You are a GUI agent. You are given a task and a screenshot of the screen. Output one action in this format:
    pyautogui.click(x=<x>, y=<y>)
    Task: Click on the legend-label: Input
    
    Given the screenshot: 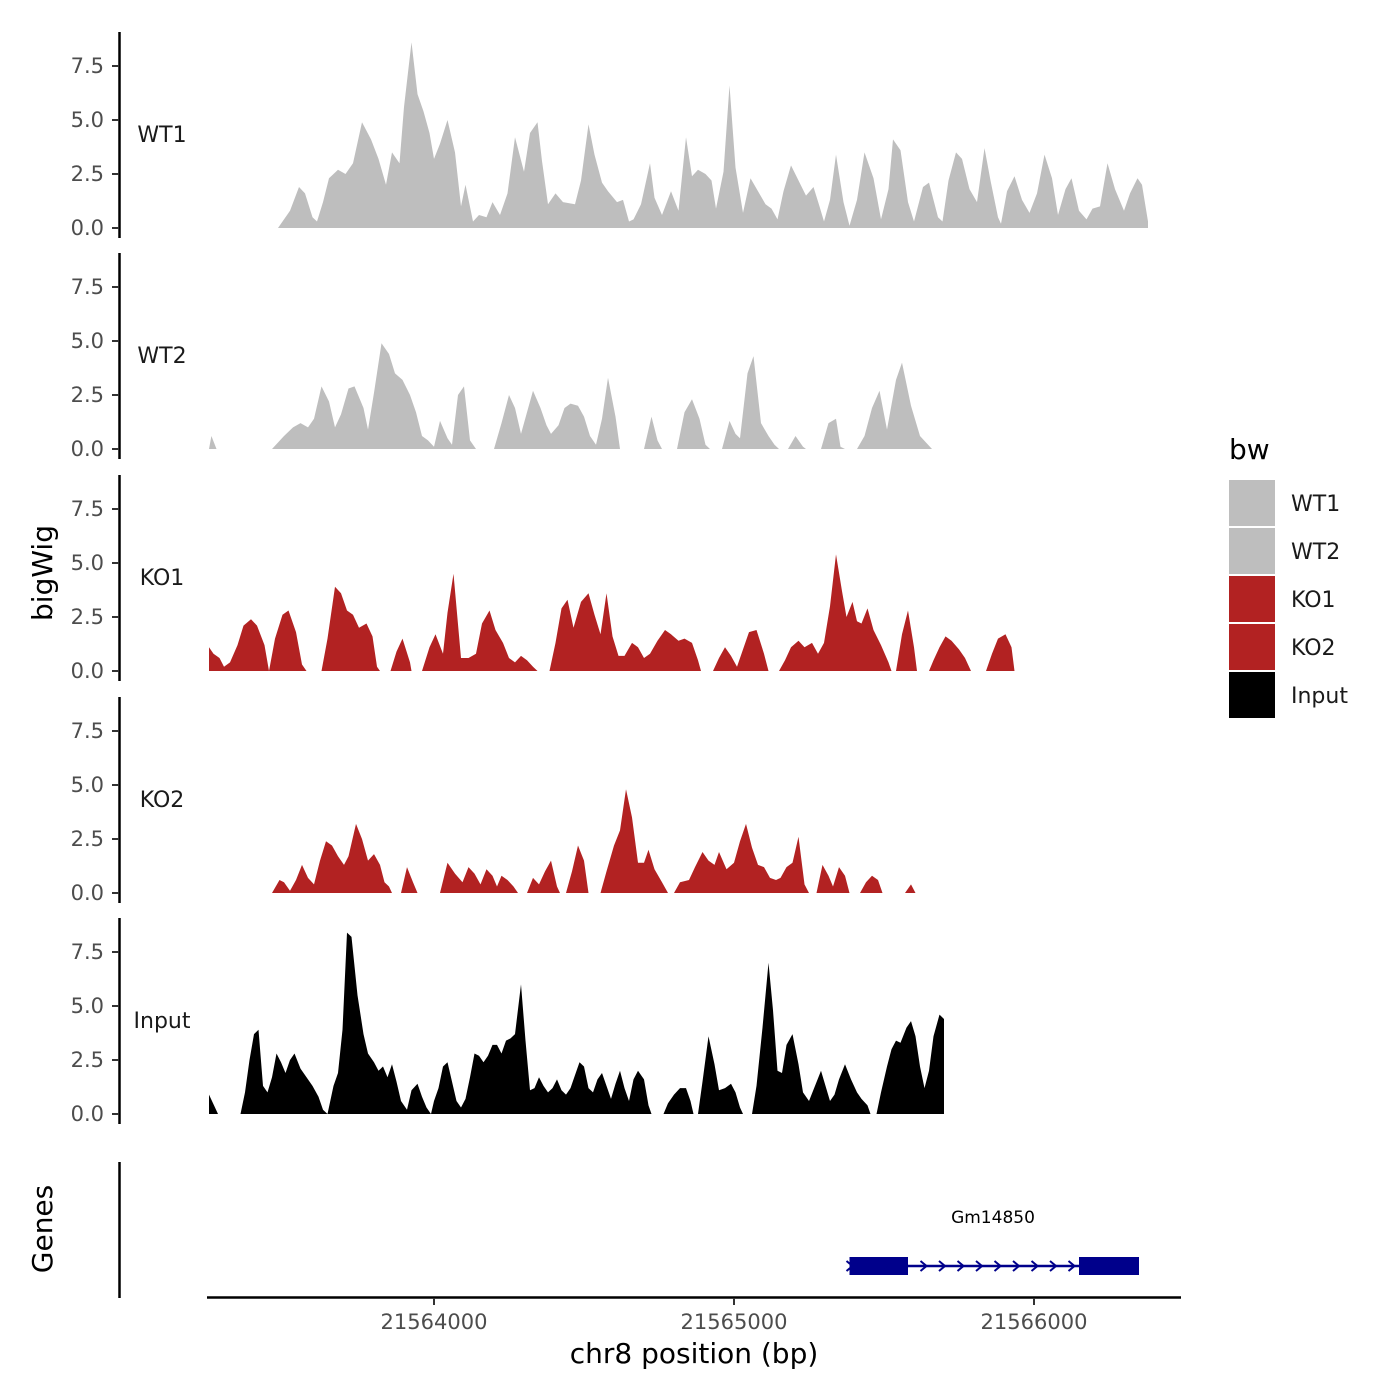 What is the action you would take?
    pyautogui.click(x=1319, y=696)
    